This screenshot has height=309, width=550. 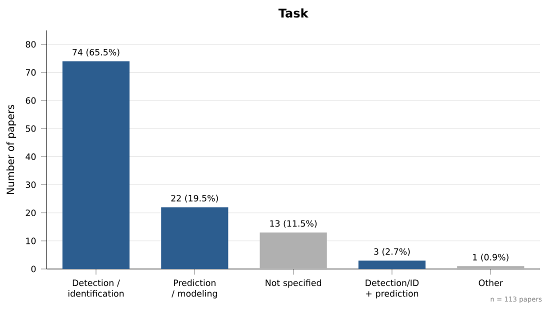 I want to click on y-tick-label: 50, so click(x=31, y=128).